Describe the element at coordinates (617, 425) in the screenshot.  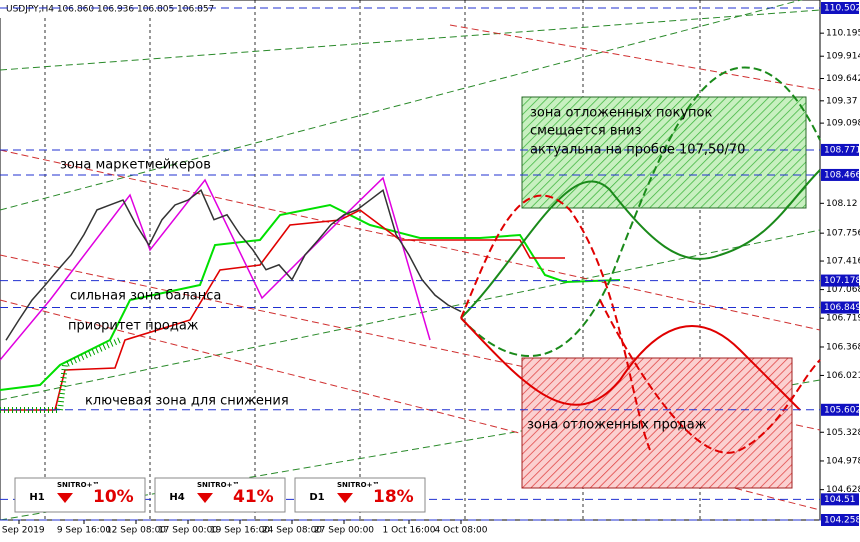
I see `annotation: зона отложенных продаж` at that location.